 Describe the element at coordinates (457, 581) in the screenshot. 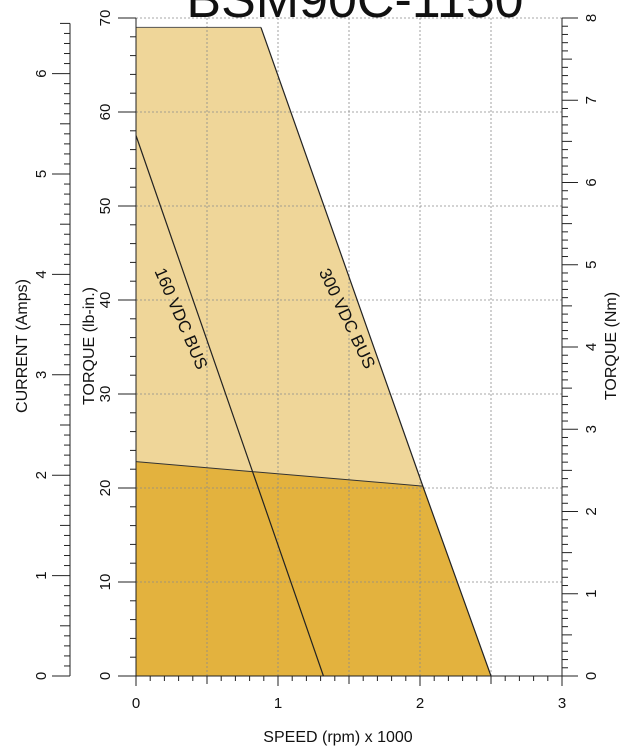

I see `peak-drop-line` at that location.